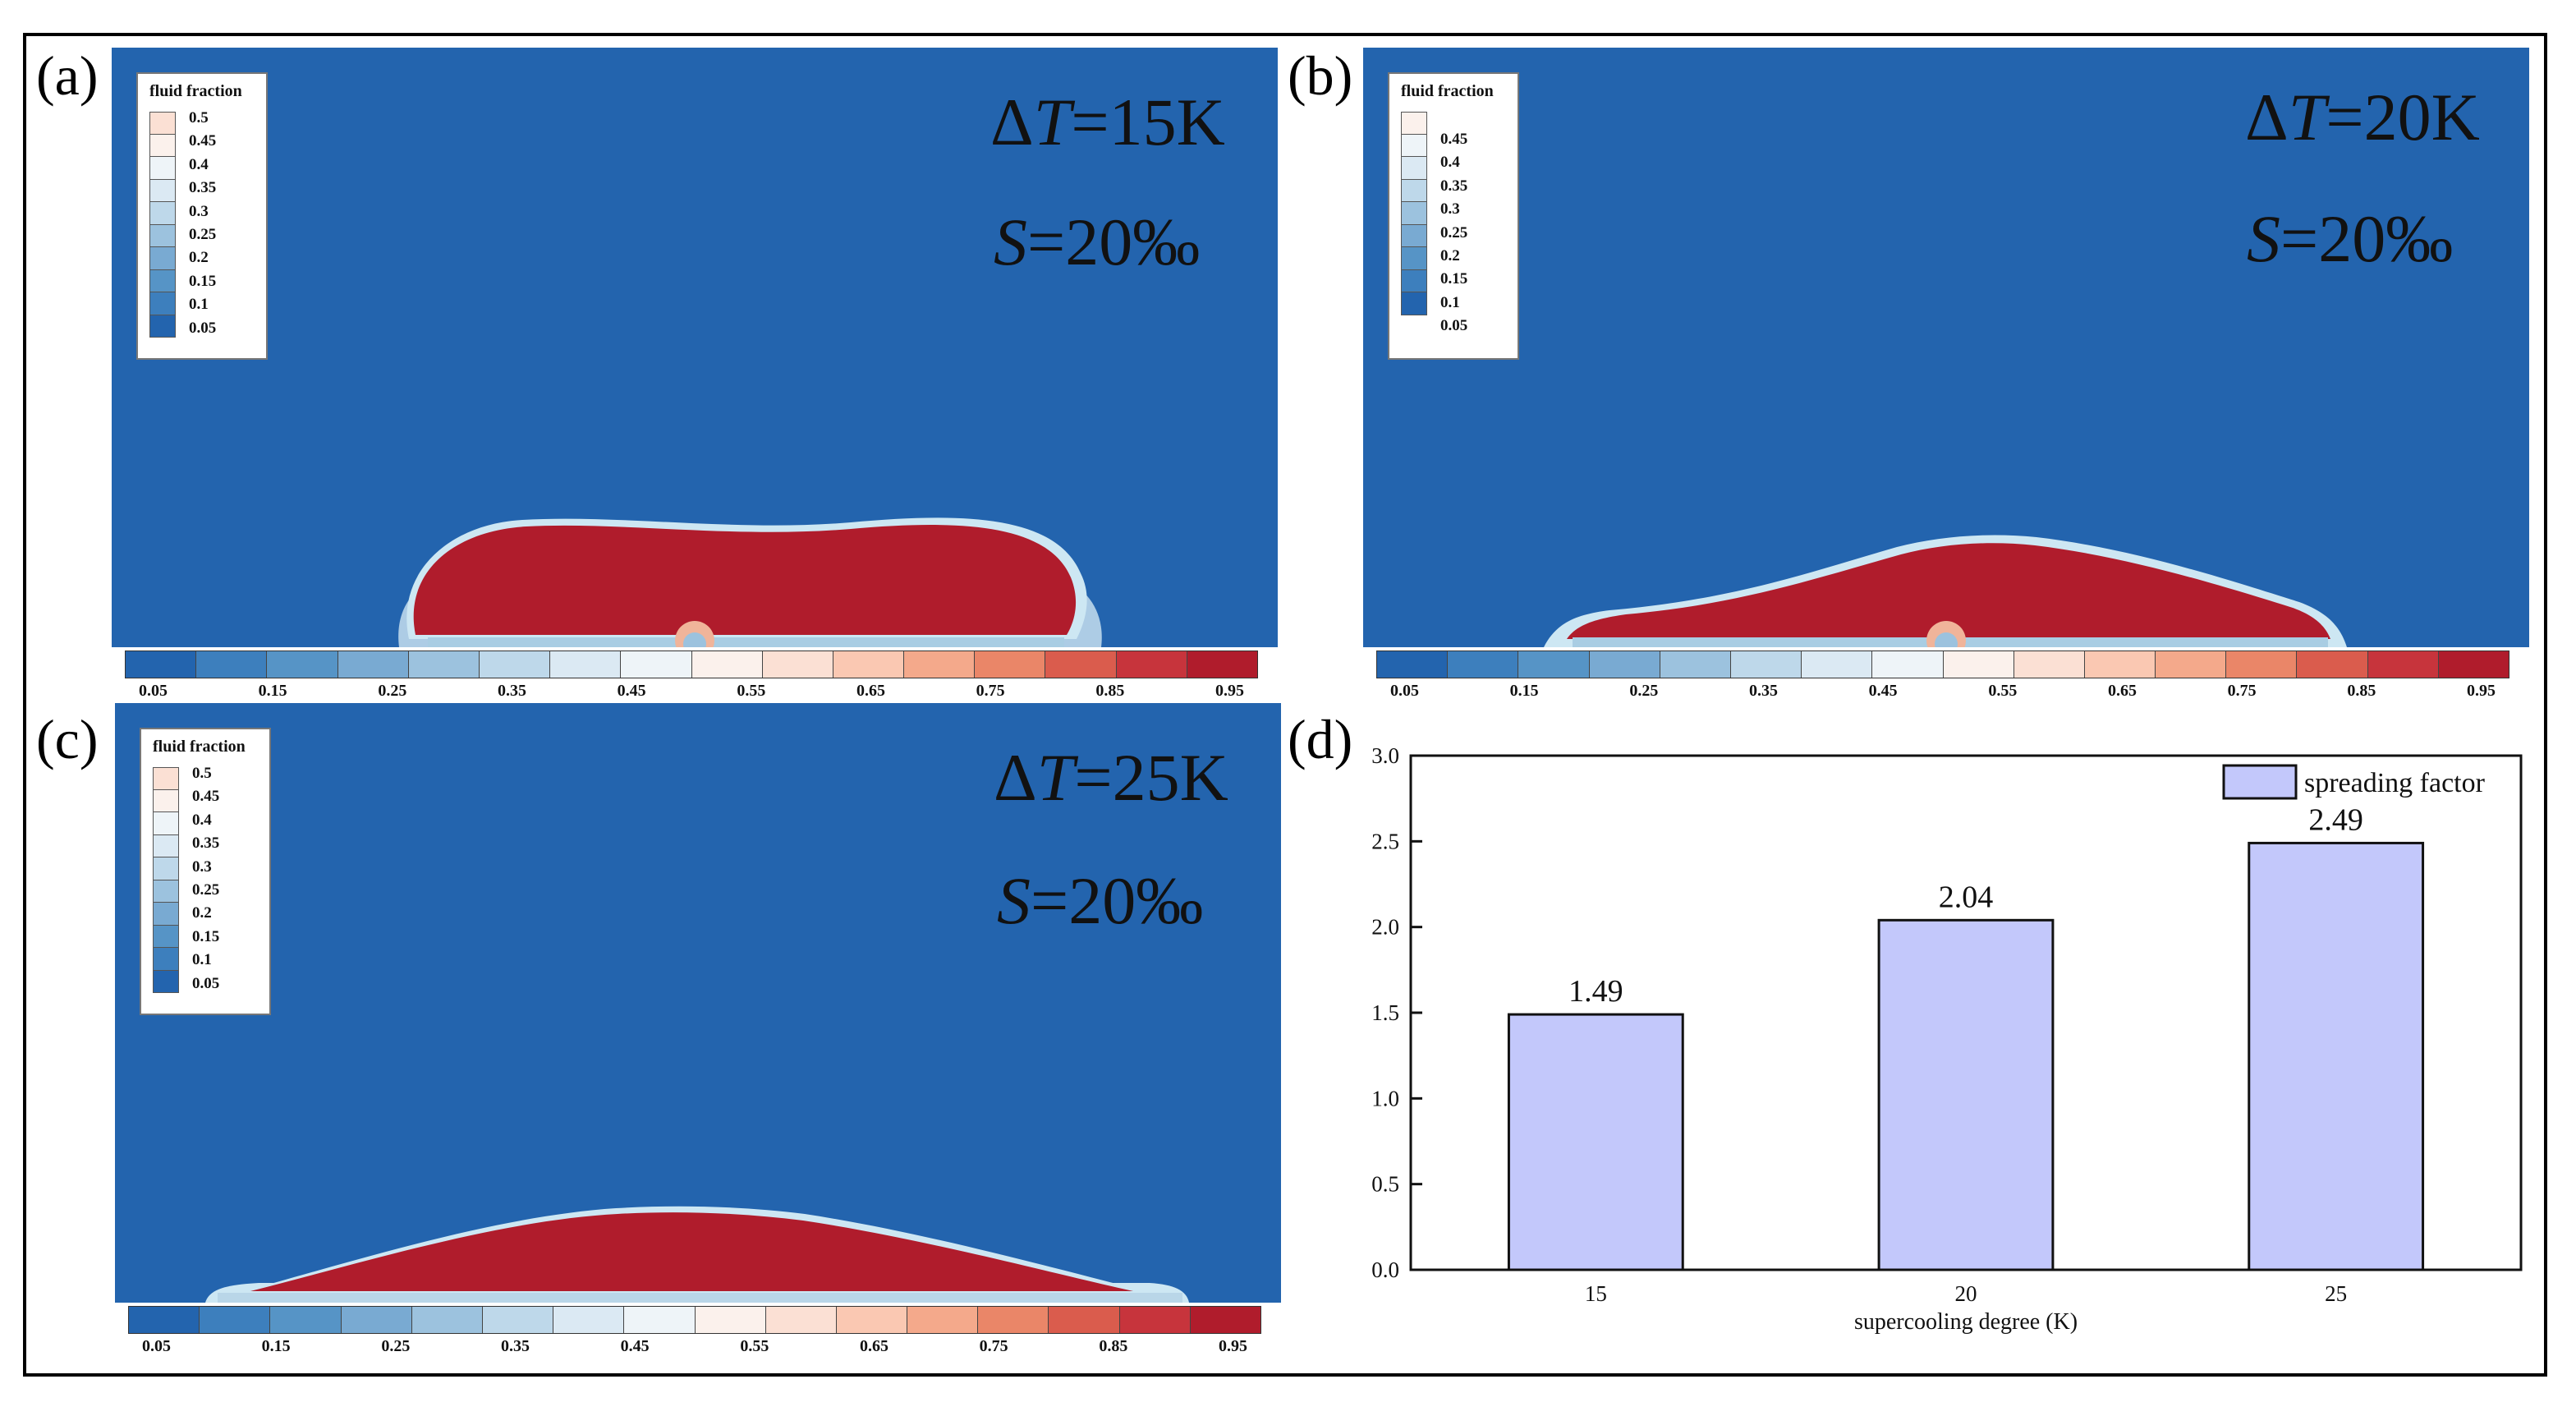 Image resolution: width=2576 pixels, height=1416 pixels. I want to click on y-tick-label: 2.5, so click(1385, 841).